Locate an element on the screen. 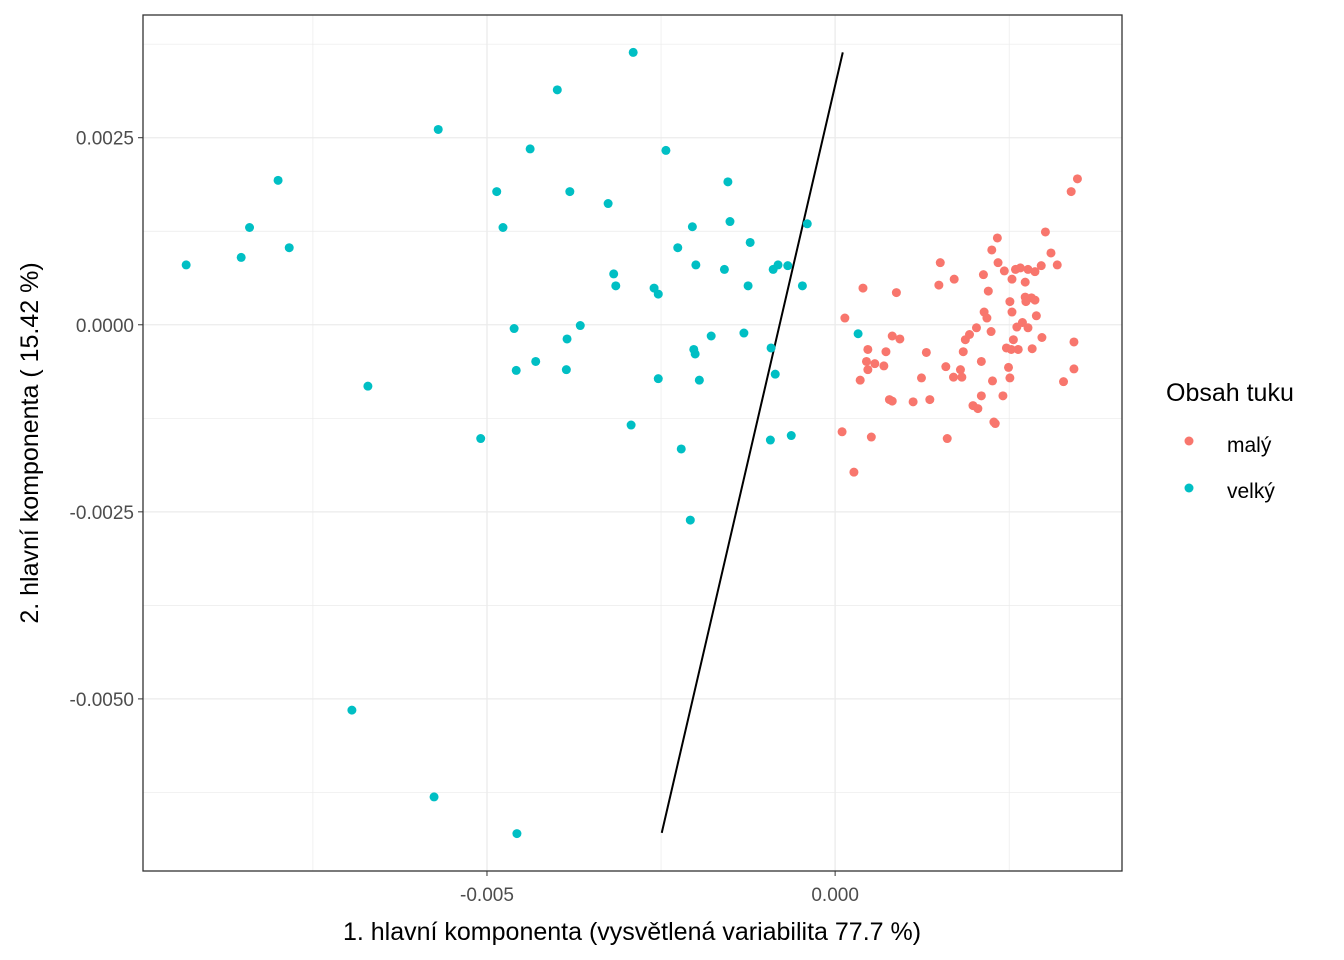 This screenshot has height=960, width=1344. legend-label-maly: malý is located at coordinates (1249, 445).